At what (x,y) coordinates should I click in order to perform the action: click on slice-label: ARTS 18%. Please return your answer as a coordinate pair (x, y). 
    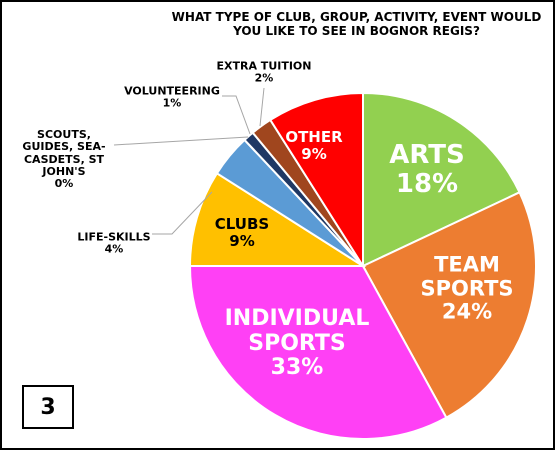
    Looking at the image, I should click on (427, 169).